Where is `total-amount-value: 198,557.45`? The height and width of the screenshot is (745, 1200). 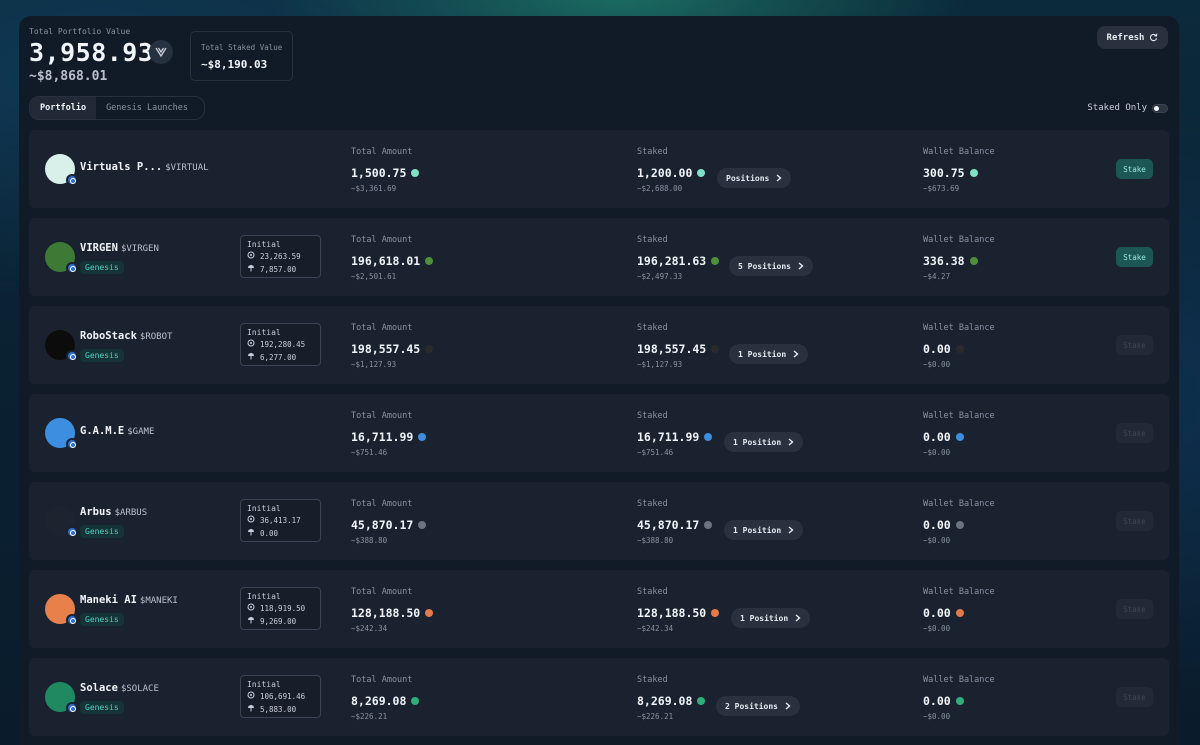 total-amount-value: 198,557.45 is located at coordinates (392, 349).